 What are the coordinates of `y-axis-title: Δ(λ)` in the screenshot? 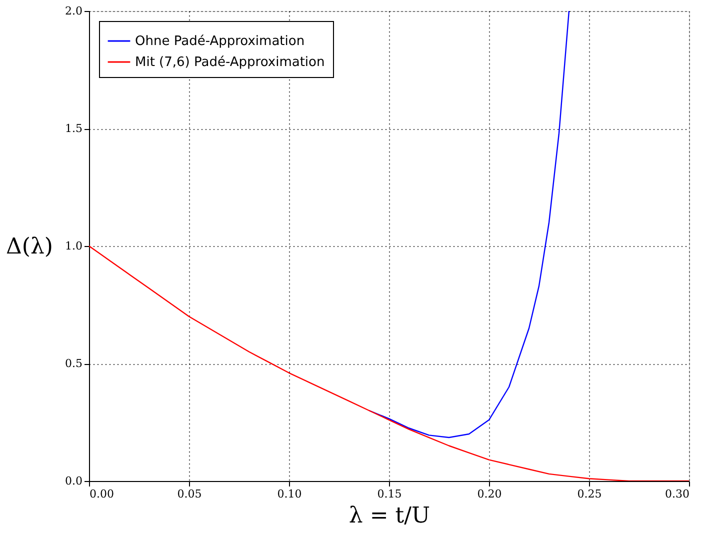 It's located at (30, 247).